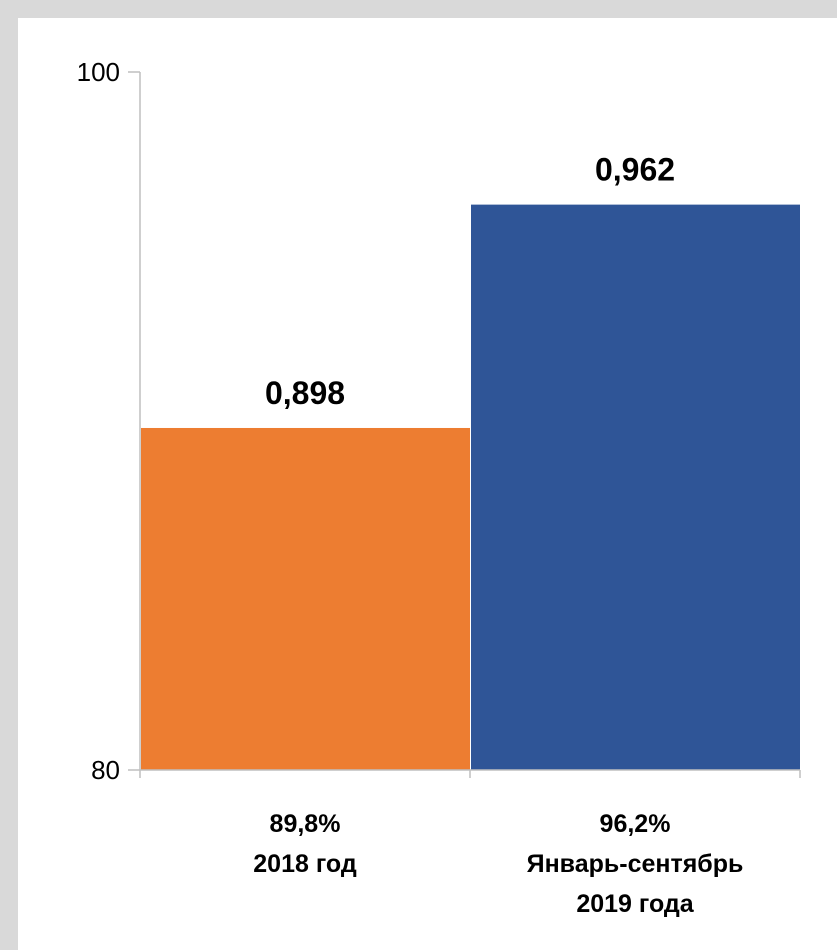 This screenshot has height=950, width=837. What do you see at coordinates (98, 72) in the screenshot?
I see `y-tick-label: 100` at bounding box center [98, 72].